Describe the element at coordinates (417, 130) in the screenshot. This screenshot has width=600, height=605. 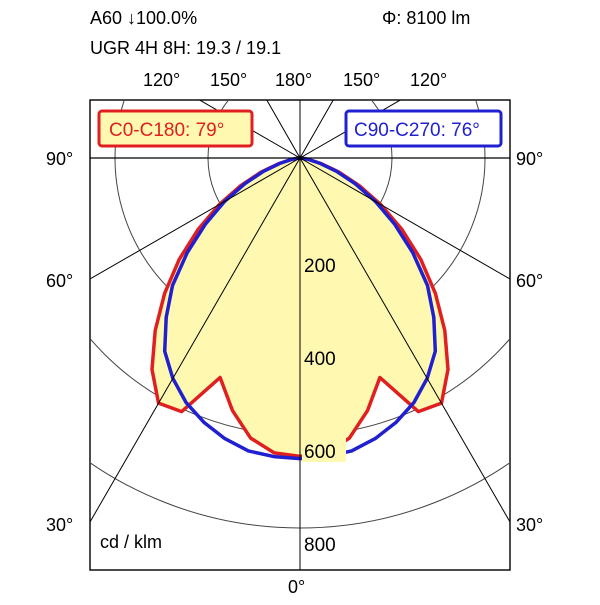
I see `legend-label-c90-c270: C90-C270: 76°` at that location.